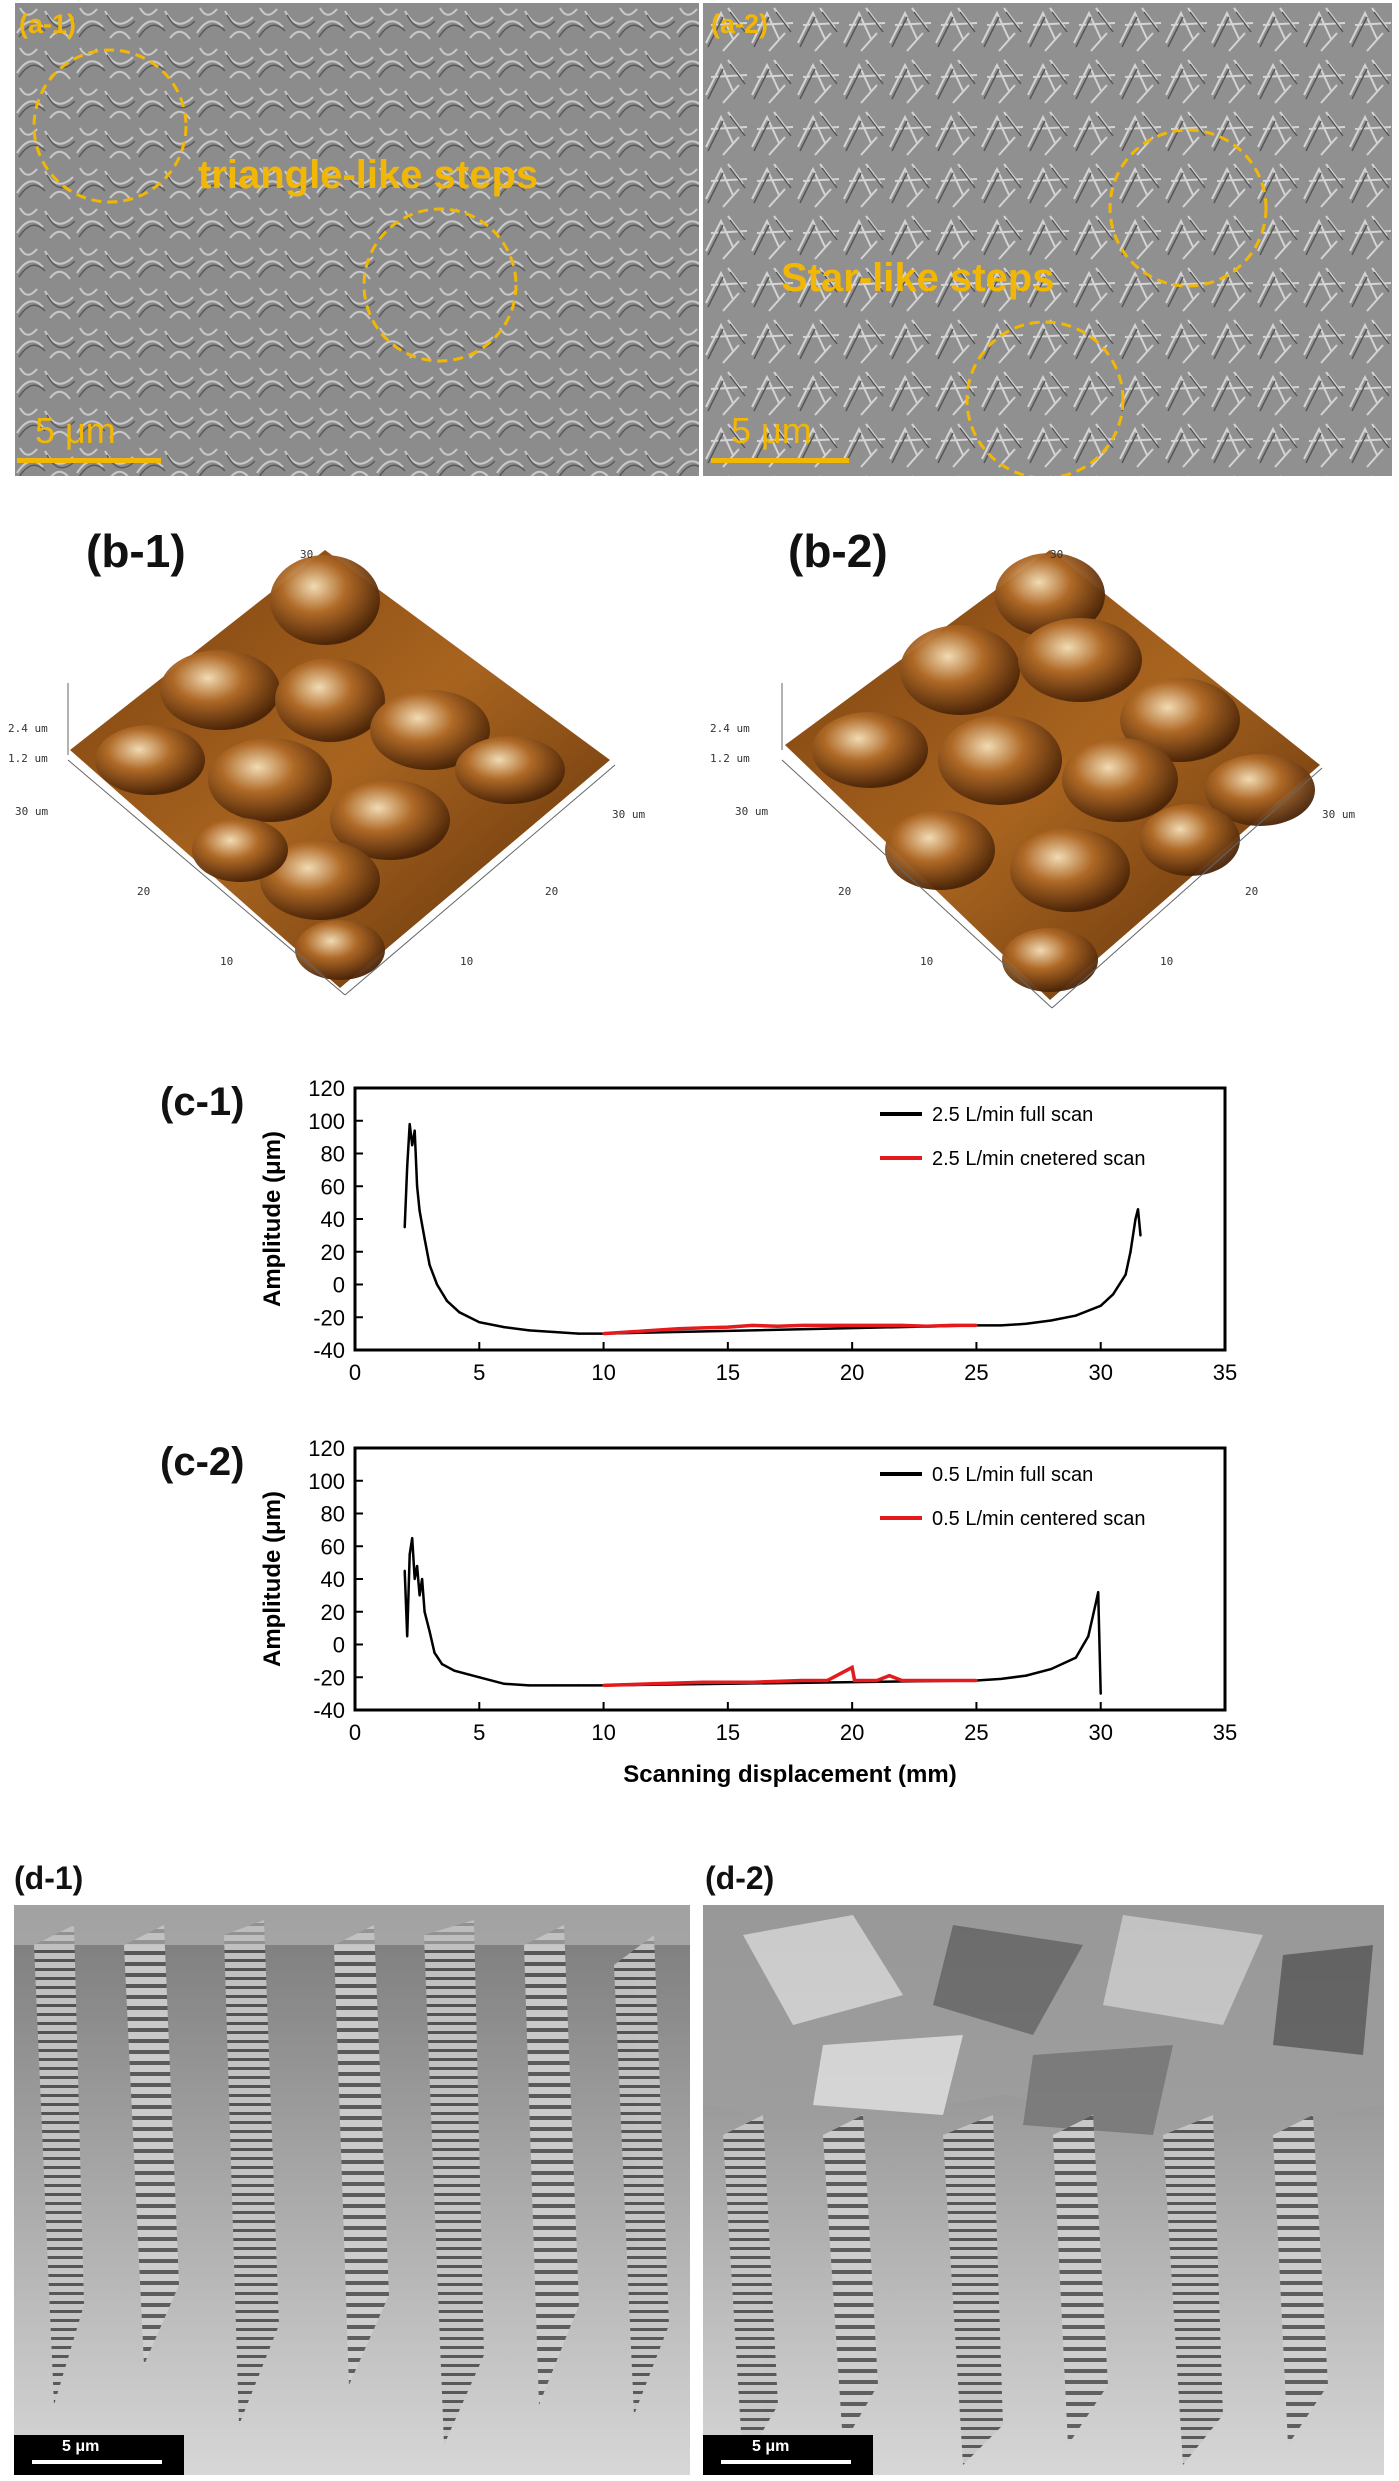 The height and width of the screenshot is (2481, 1399). Describe the element at coordinates (1038, 1159) in the screenshot. I see `legend-entry: 2.5 L/min cnetered scan` at that location.